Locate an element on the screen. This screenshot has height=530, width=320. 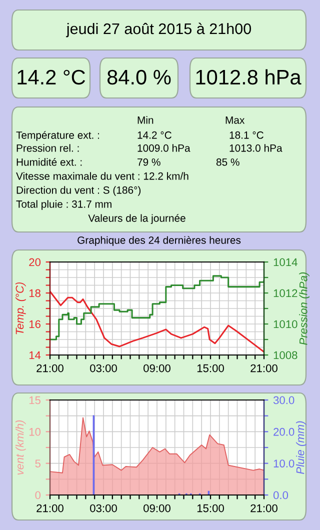
text: Température ext. : is located at coordinates (57, 136).